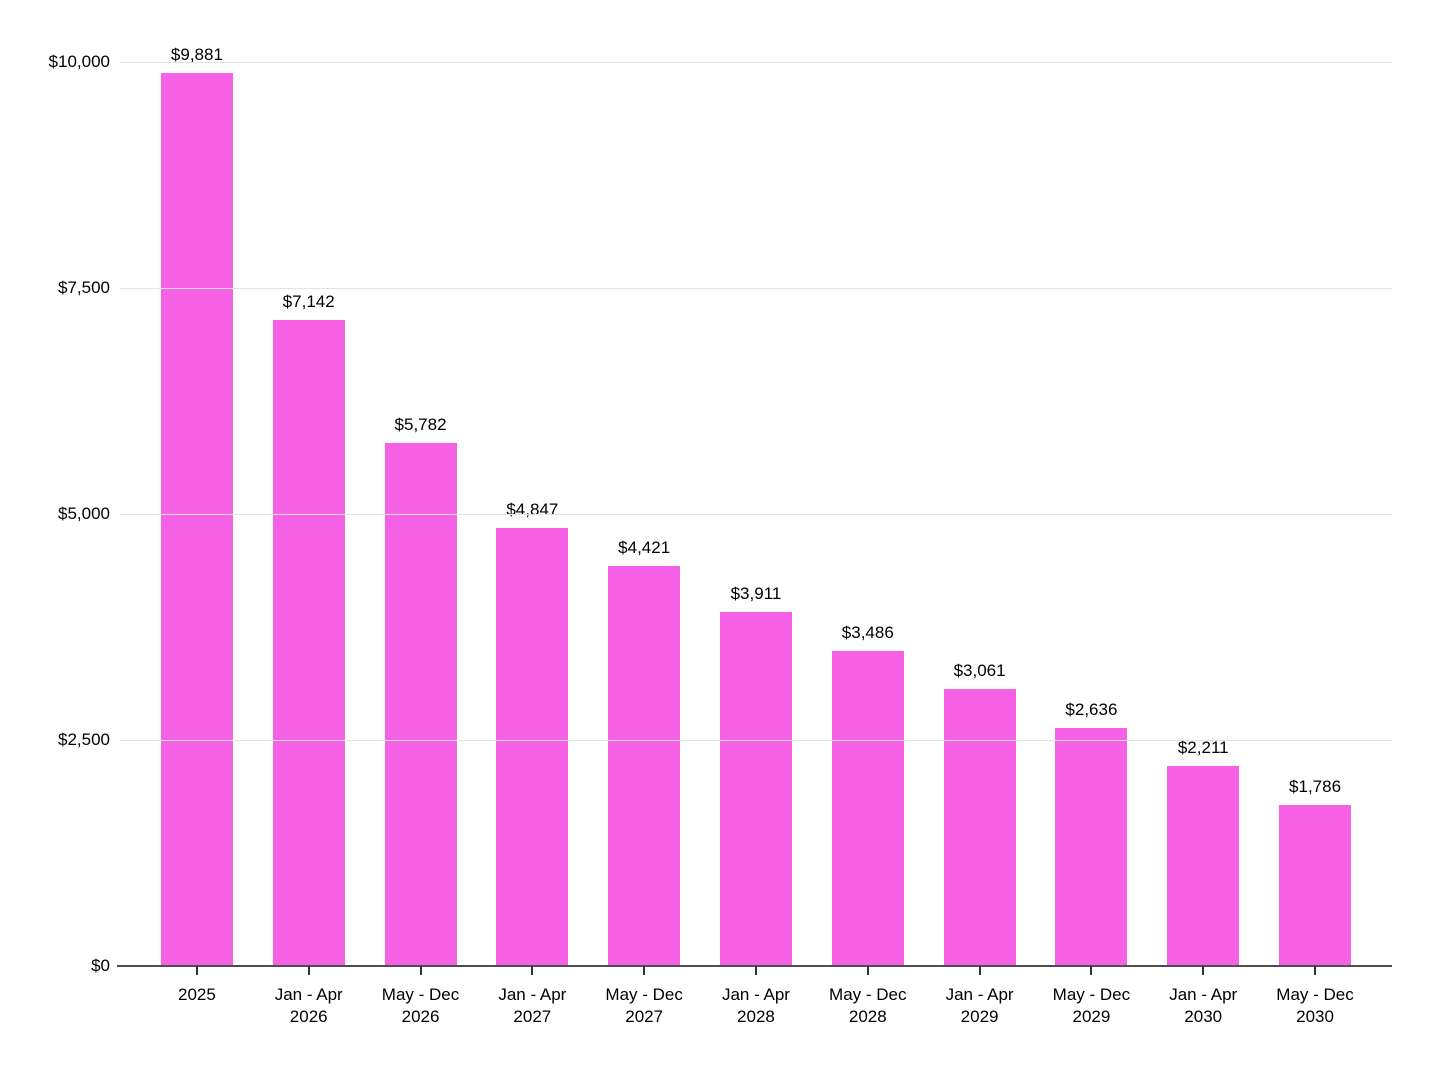  Describe the element at coordinates (84, 513) in the screenshot. I see `y-axis-tick-label: $5,000` at that location.